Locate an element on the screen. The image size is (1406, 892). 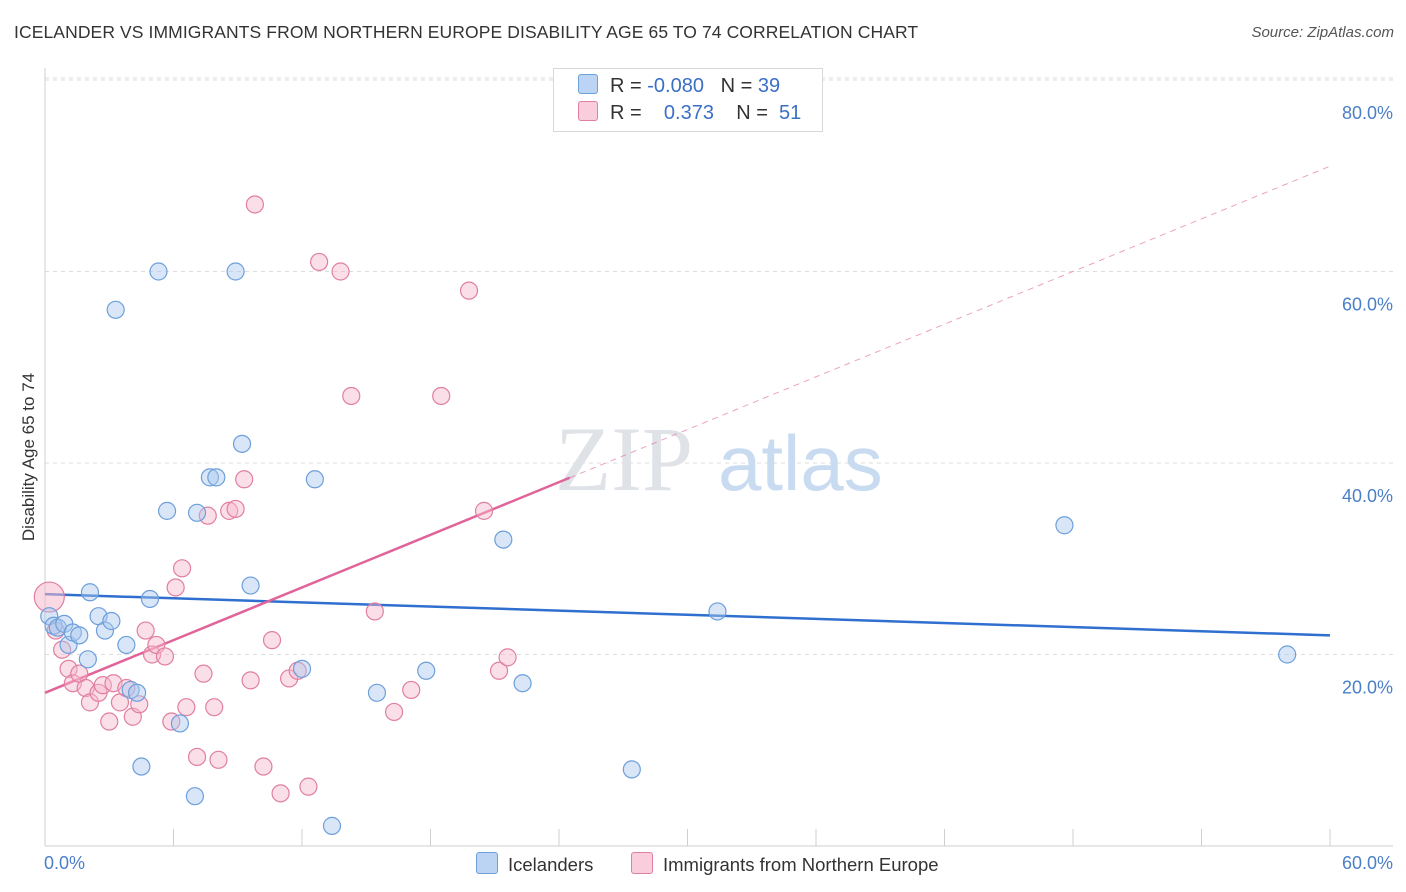
bottom-legend-label: Icelanders is located at coordinates (551, 864).